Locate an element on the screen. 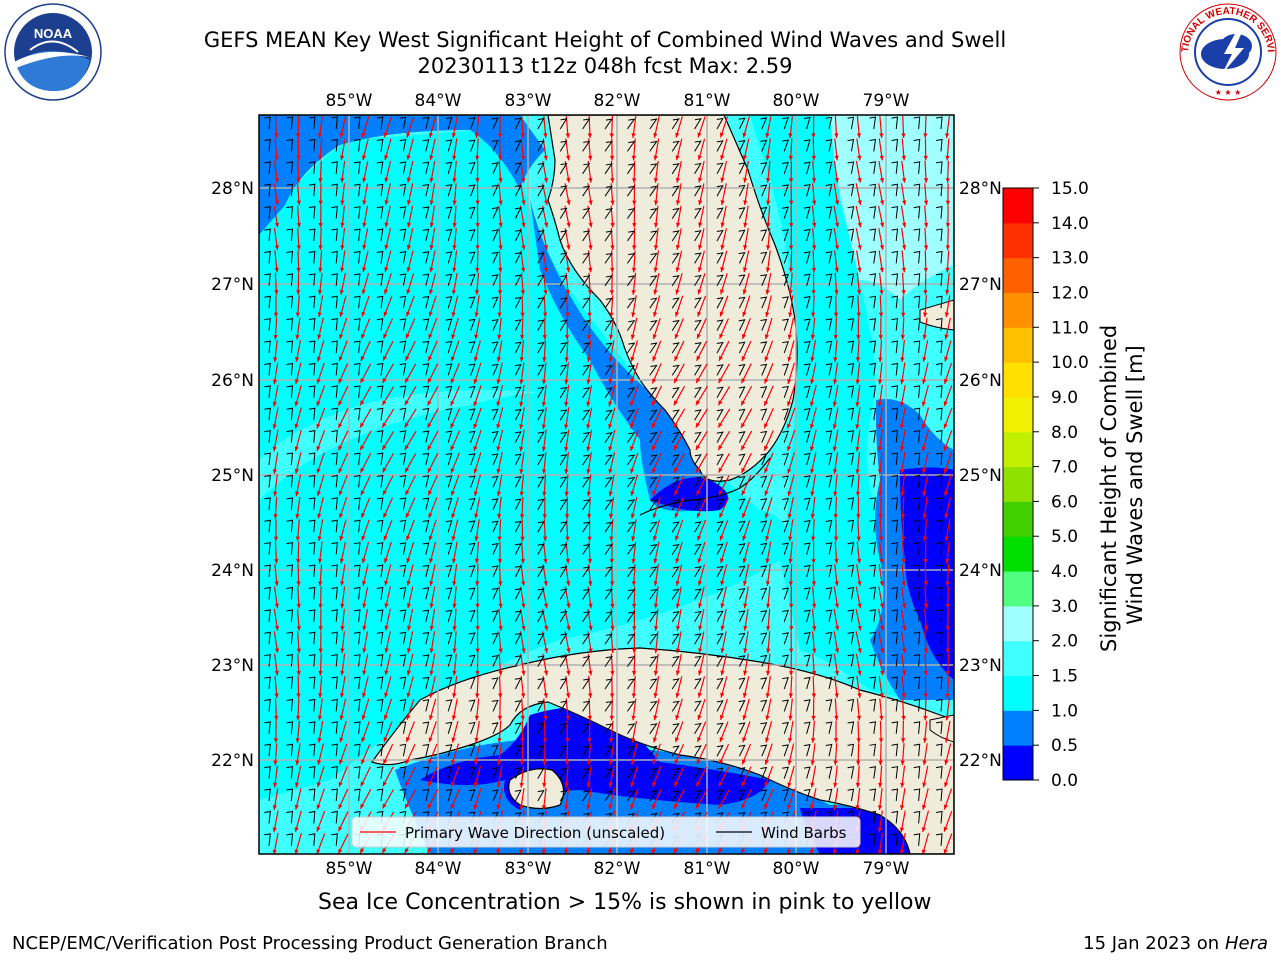  lon-label: 85°W is located at coordinates (349, 101).